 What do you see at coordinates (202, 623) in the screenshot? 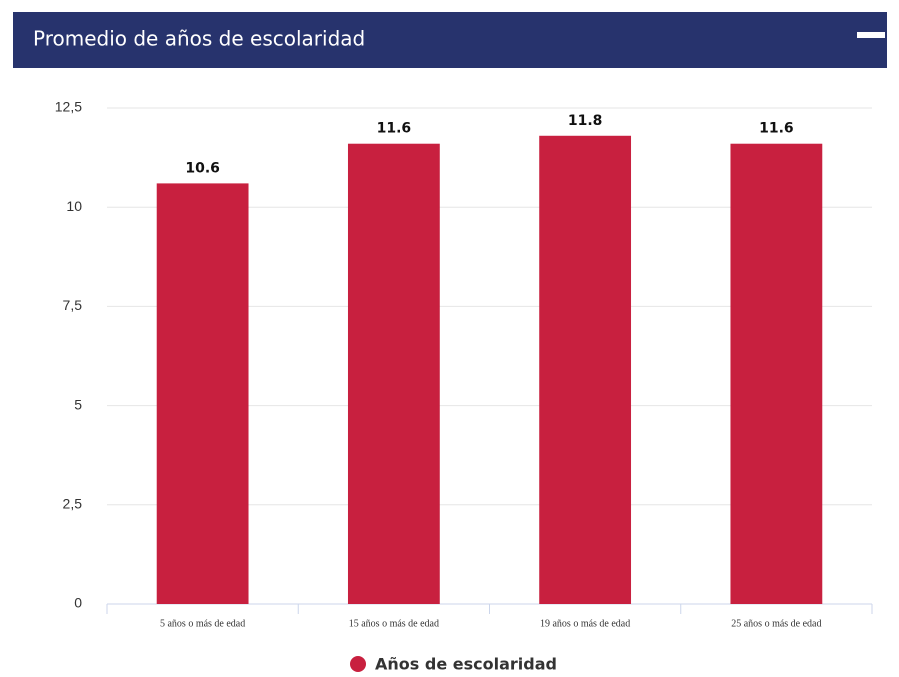
I see `x-tick-label: 5 años o más de edad` at bounding box center [202, 623].